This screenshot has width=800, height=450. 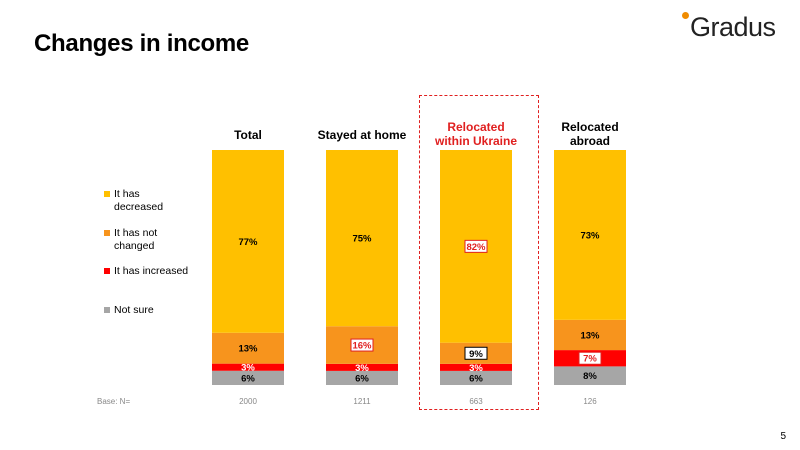 What do you see at coordinates (476, 401) in the screenshot?
I see `base-value: 663` at bounding box center [476, 401].